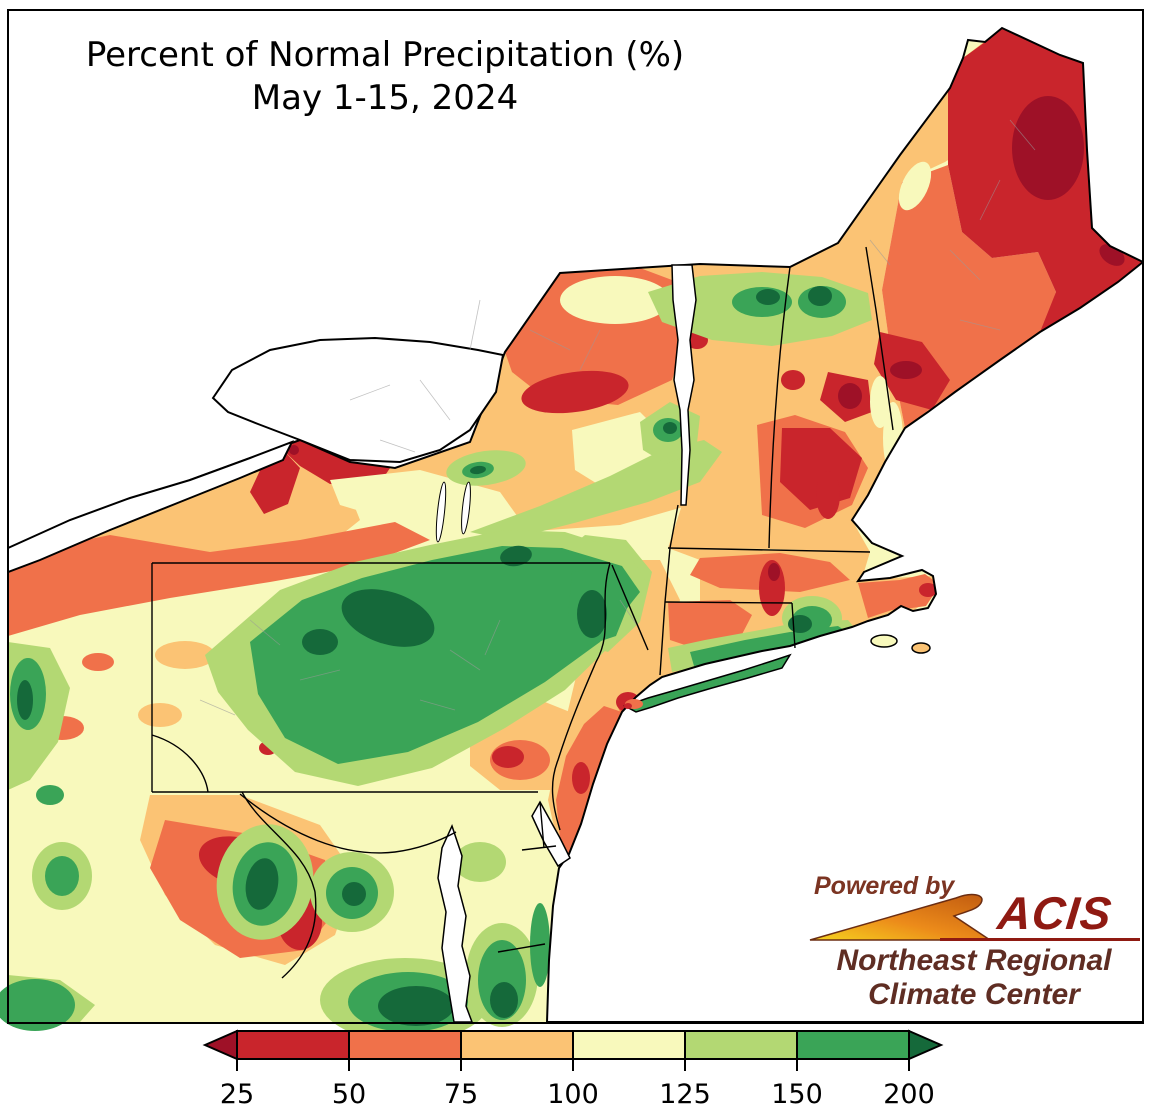 The width and height of the screenshot is (1151, 1111). Describe the element at coordinates (220, 1045) in the screenshot. I see `colorbar-arrow-left` at that location.